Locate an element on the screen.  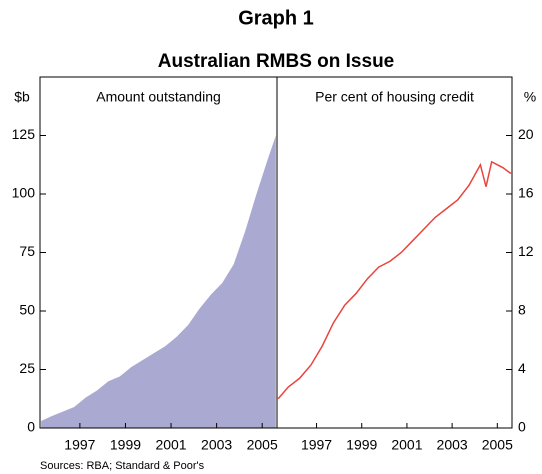
y-axis-unit: % is located at coordinates (530, 97).